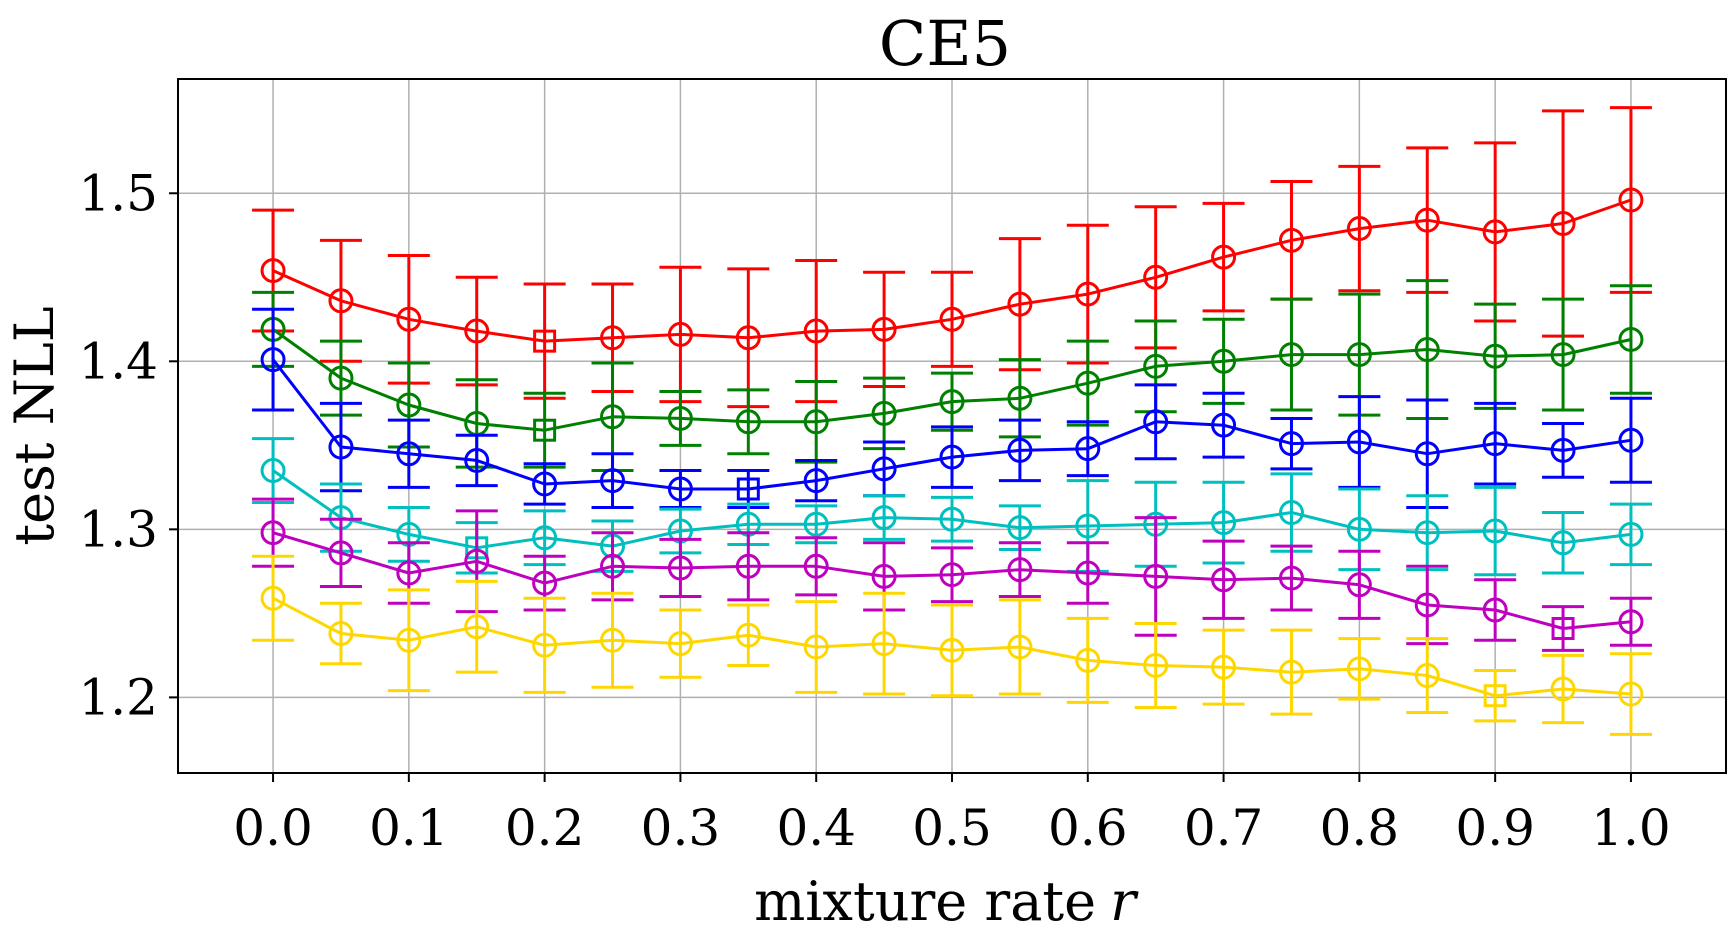 This screenshot has width=1730, height=932. I want to click on x-axis-label: mixture rate r, so click(946, 901).